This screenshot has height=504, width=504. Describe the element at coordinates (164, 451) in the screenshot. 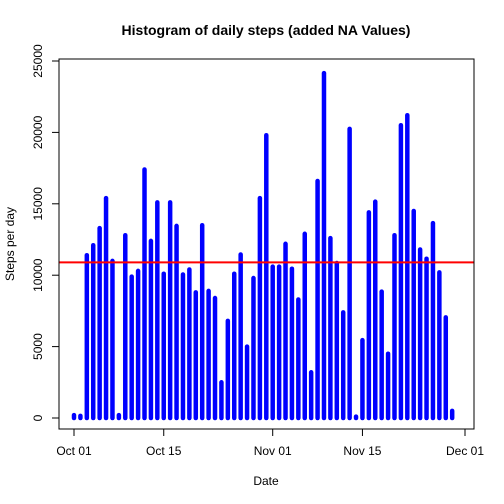

I see `x-tick-label: Oct 15` at that location.